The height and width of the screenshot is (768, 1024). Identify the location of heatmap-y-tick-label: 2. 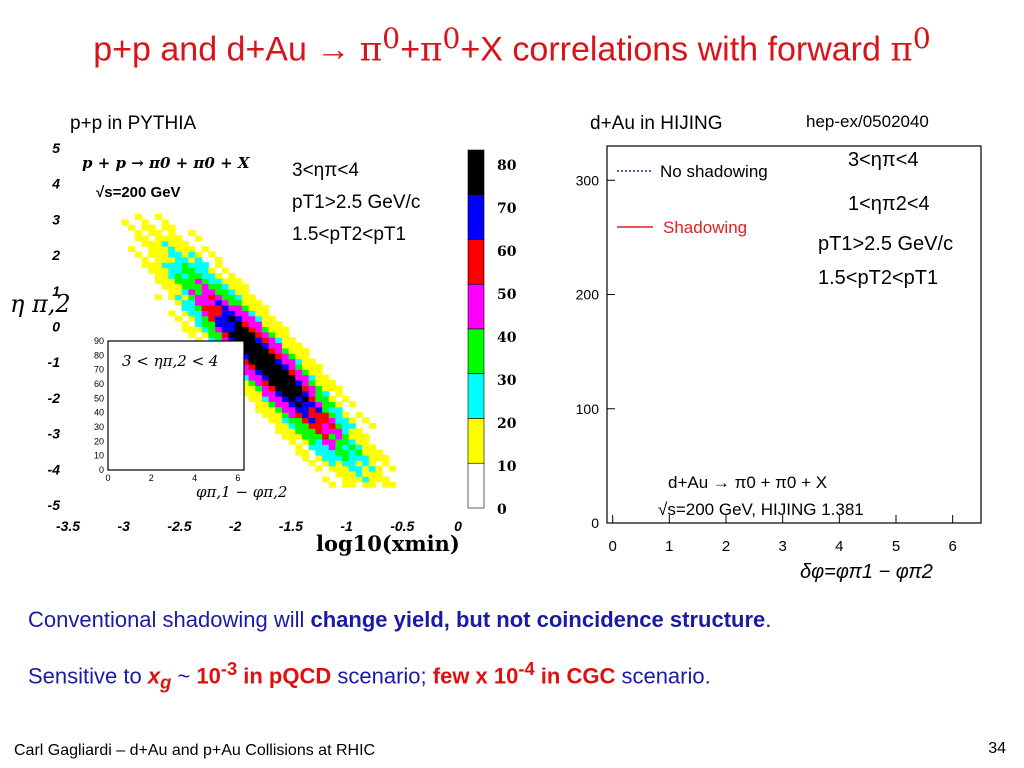
(55, 255).